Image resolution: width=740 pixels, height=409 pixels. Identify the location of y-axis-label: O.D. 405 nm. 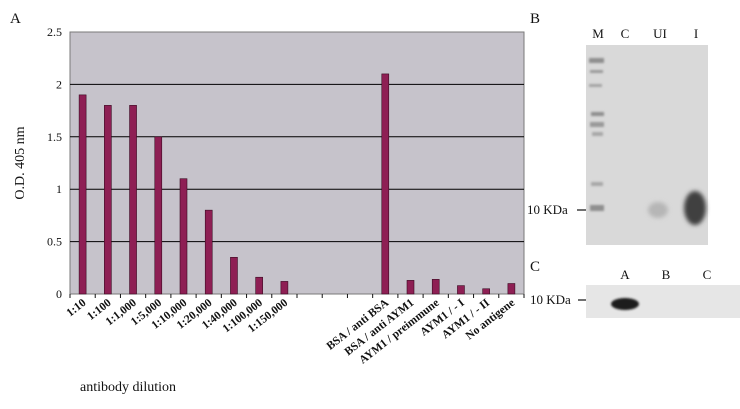
(20, 162).